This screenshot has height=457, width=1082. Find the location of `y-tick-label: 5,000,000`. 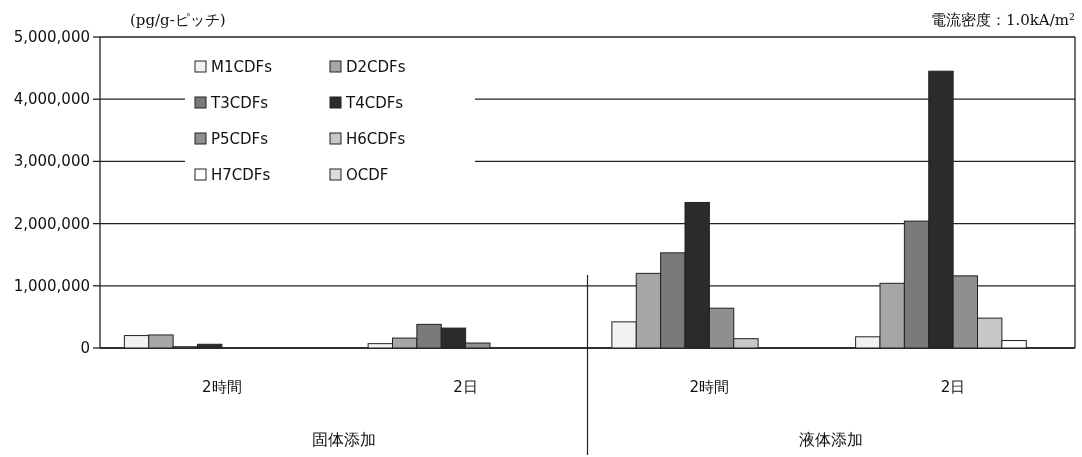

y-tick-label: 5,000,000 is located at coordinates (51, 37).